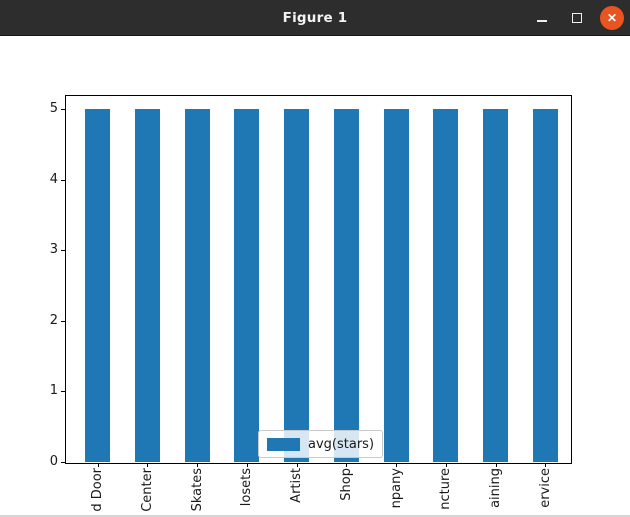 The height and width of the screenshot is (517, 630). Describe the element at coordinates (53, 179) in the screenshot. I see `y-tick-label: 4` at that location.